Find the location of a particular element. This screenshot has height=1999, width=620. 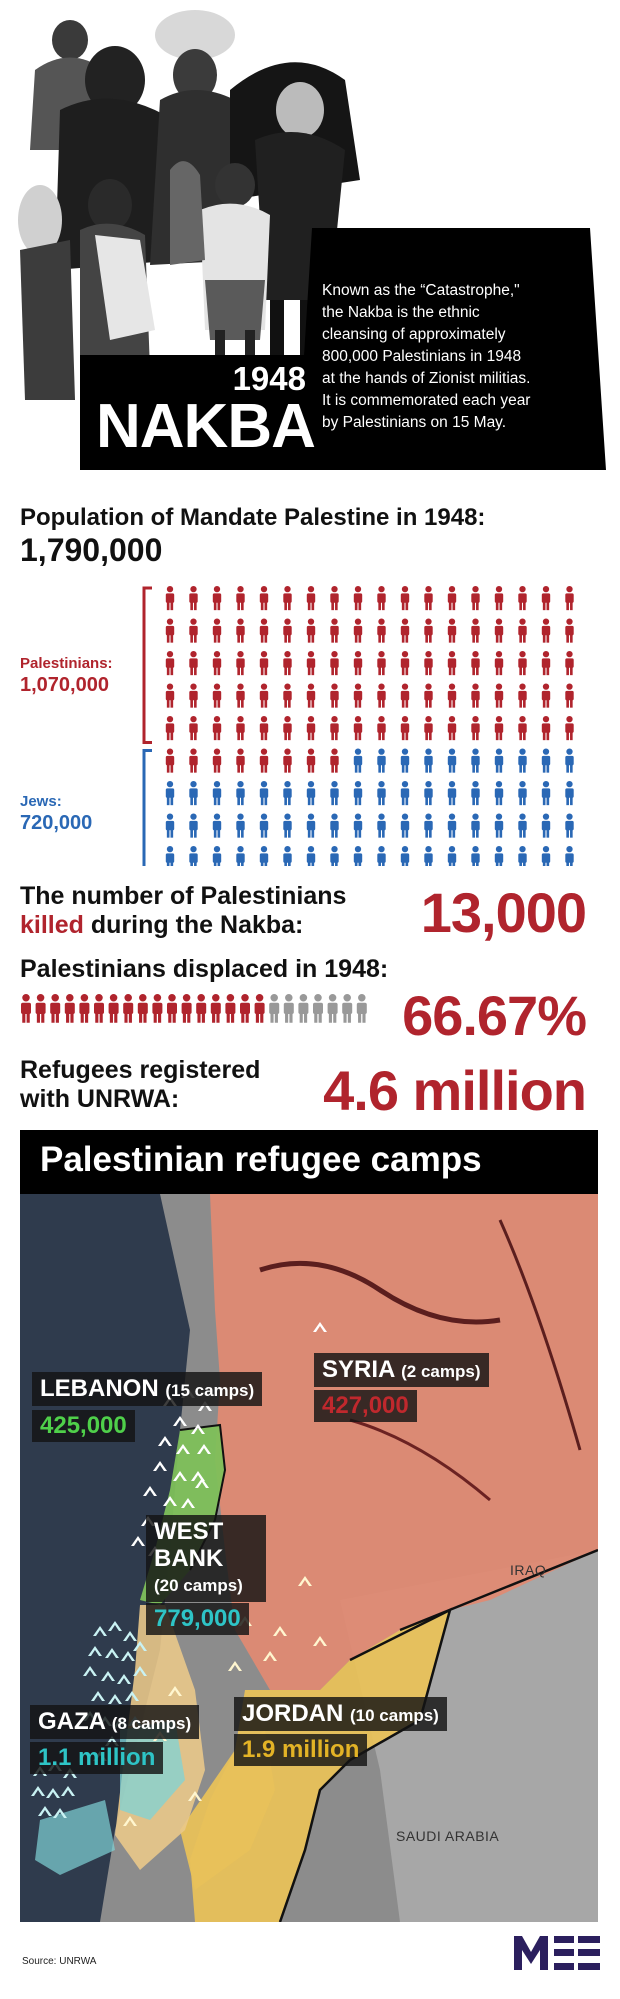

population-icon-grid is located at coordinates (358, 726).